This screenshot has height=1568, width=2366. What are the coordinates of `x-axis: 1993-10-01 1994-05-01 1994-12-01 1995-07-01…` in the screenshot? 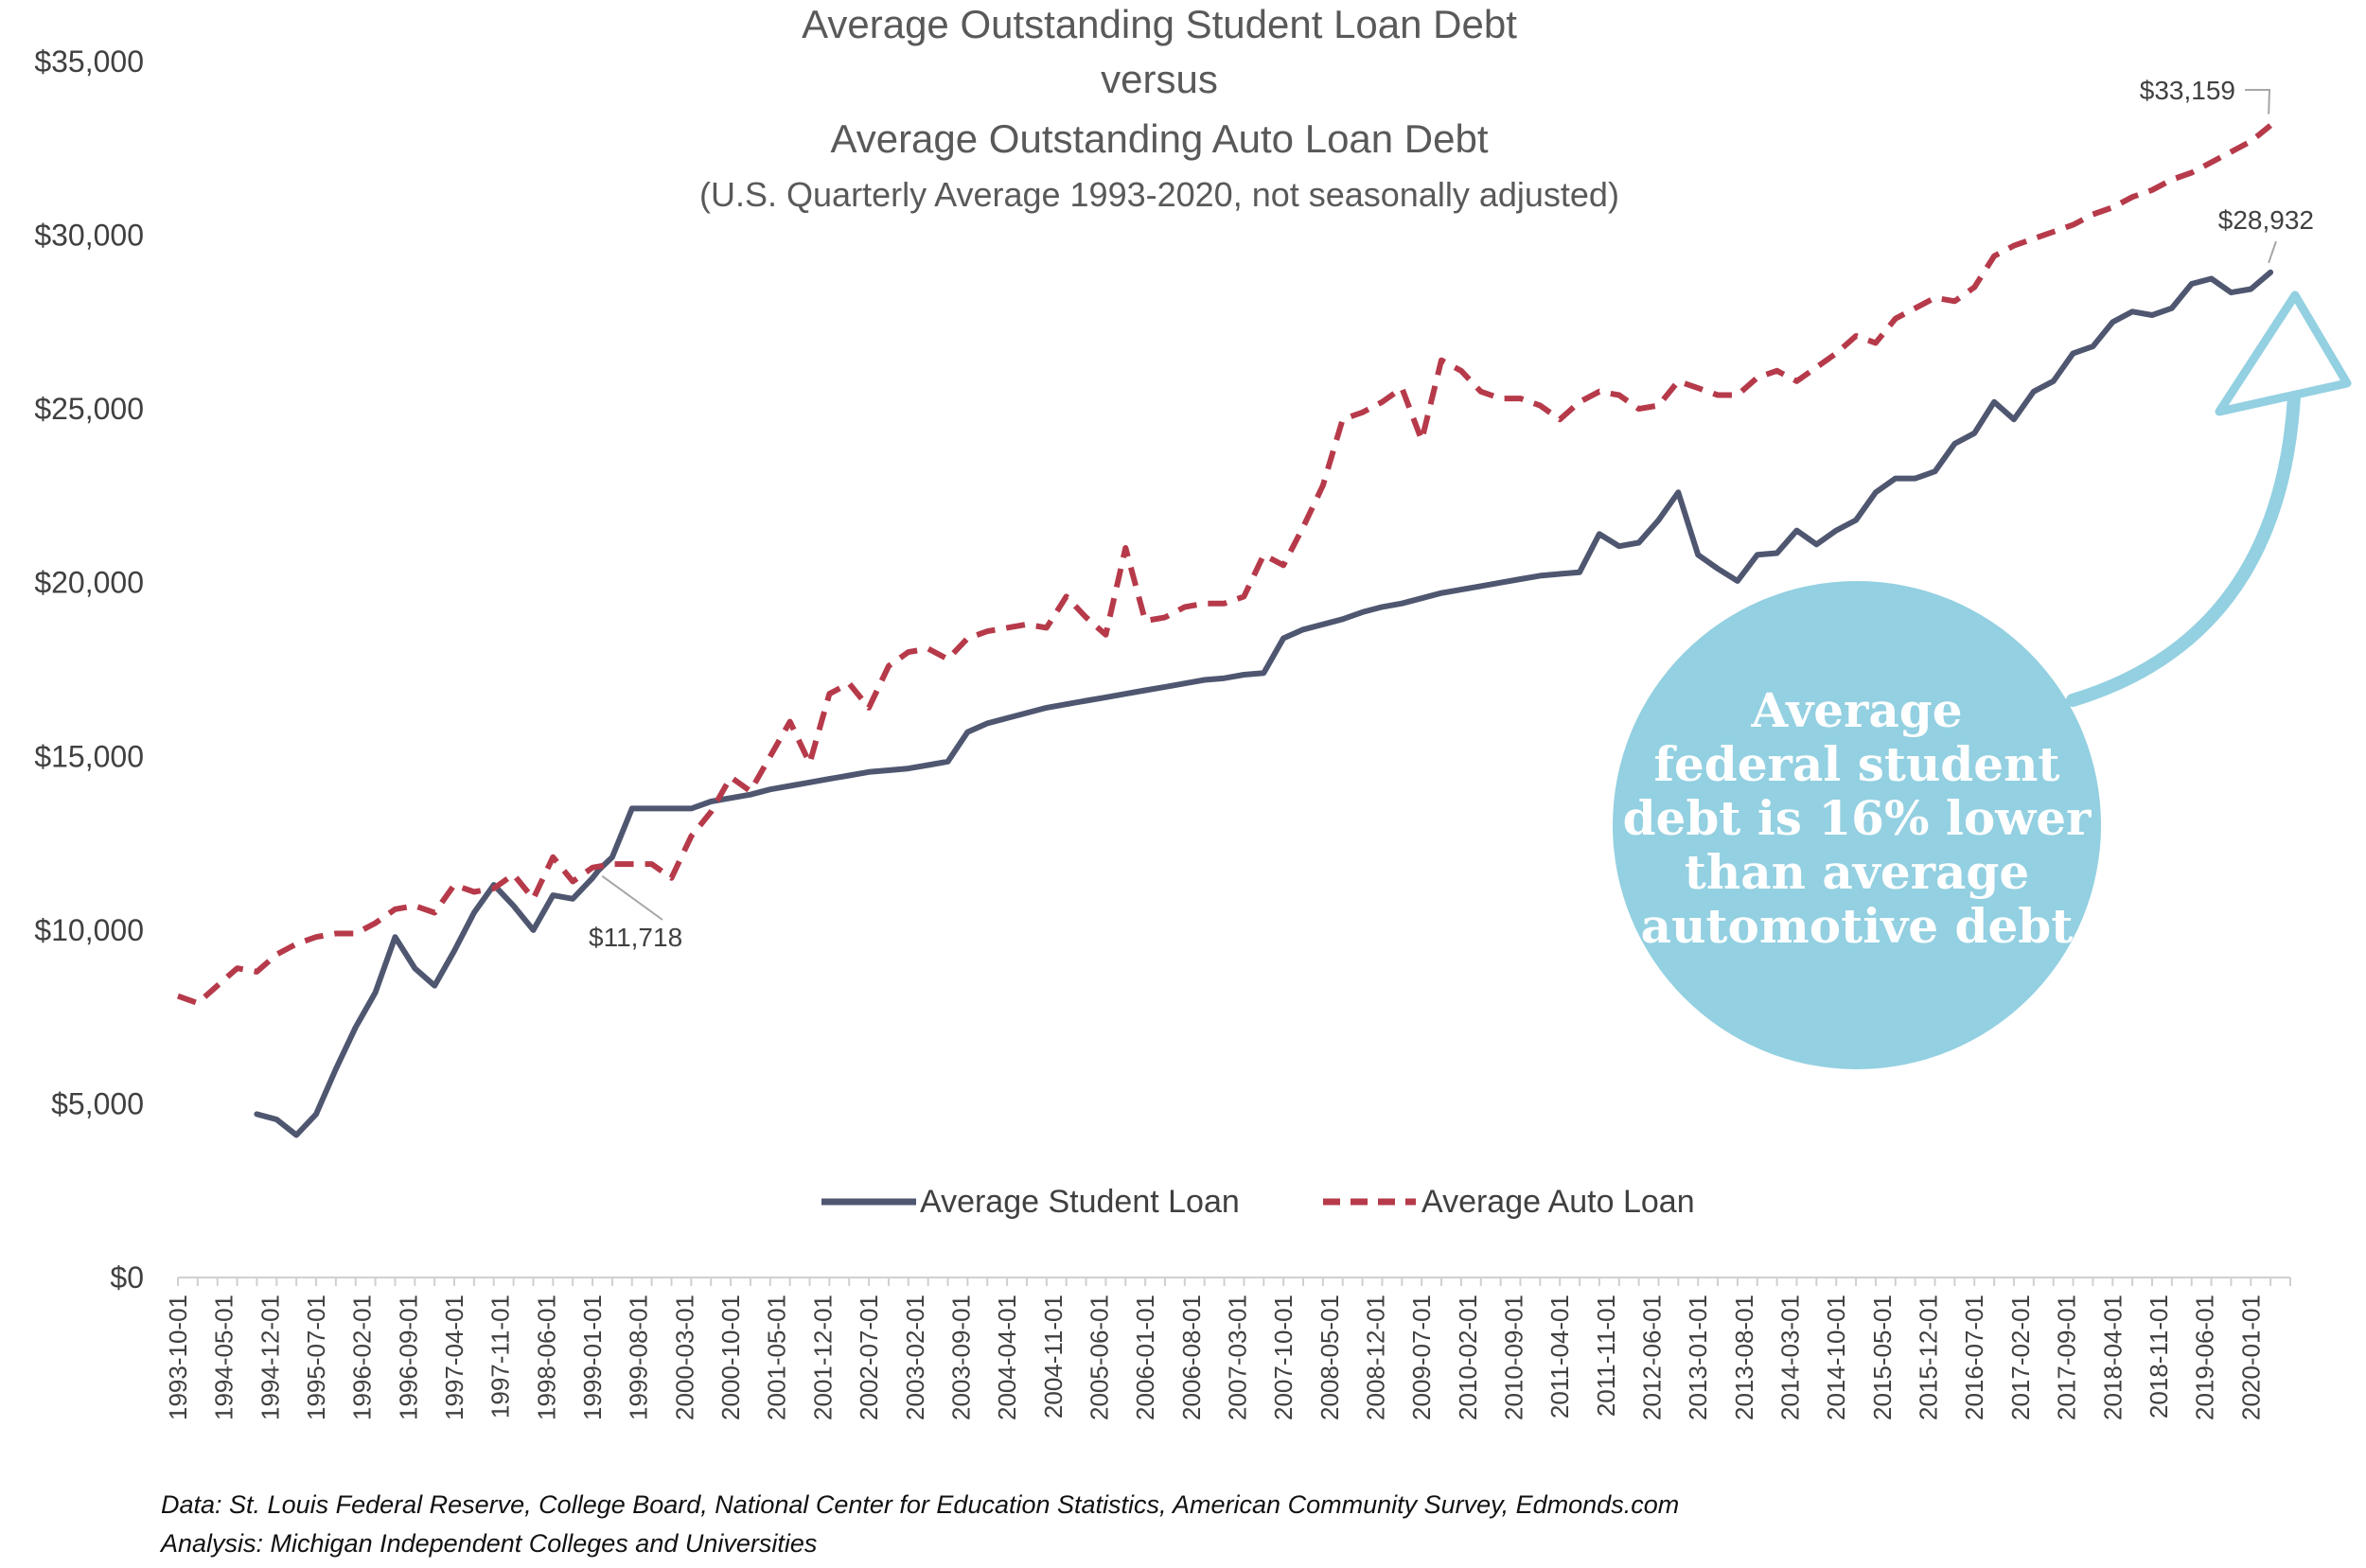 It's located at (1227, 1348).